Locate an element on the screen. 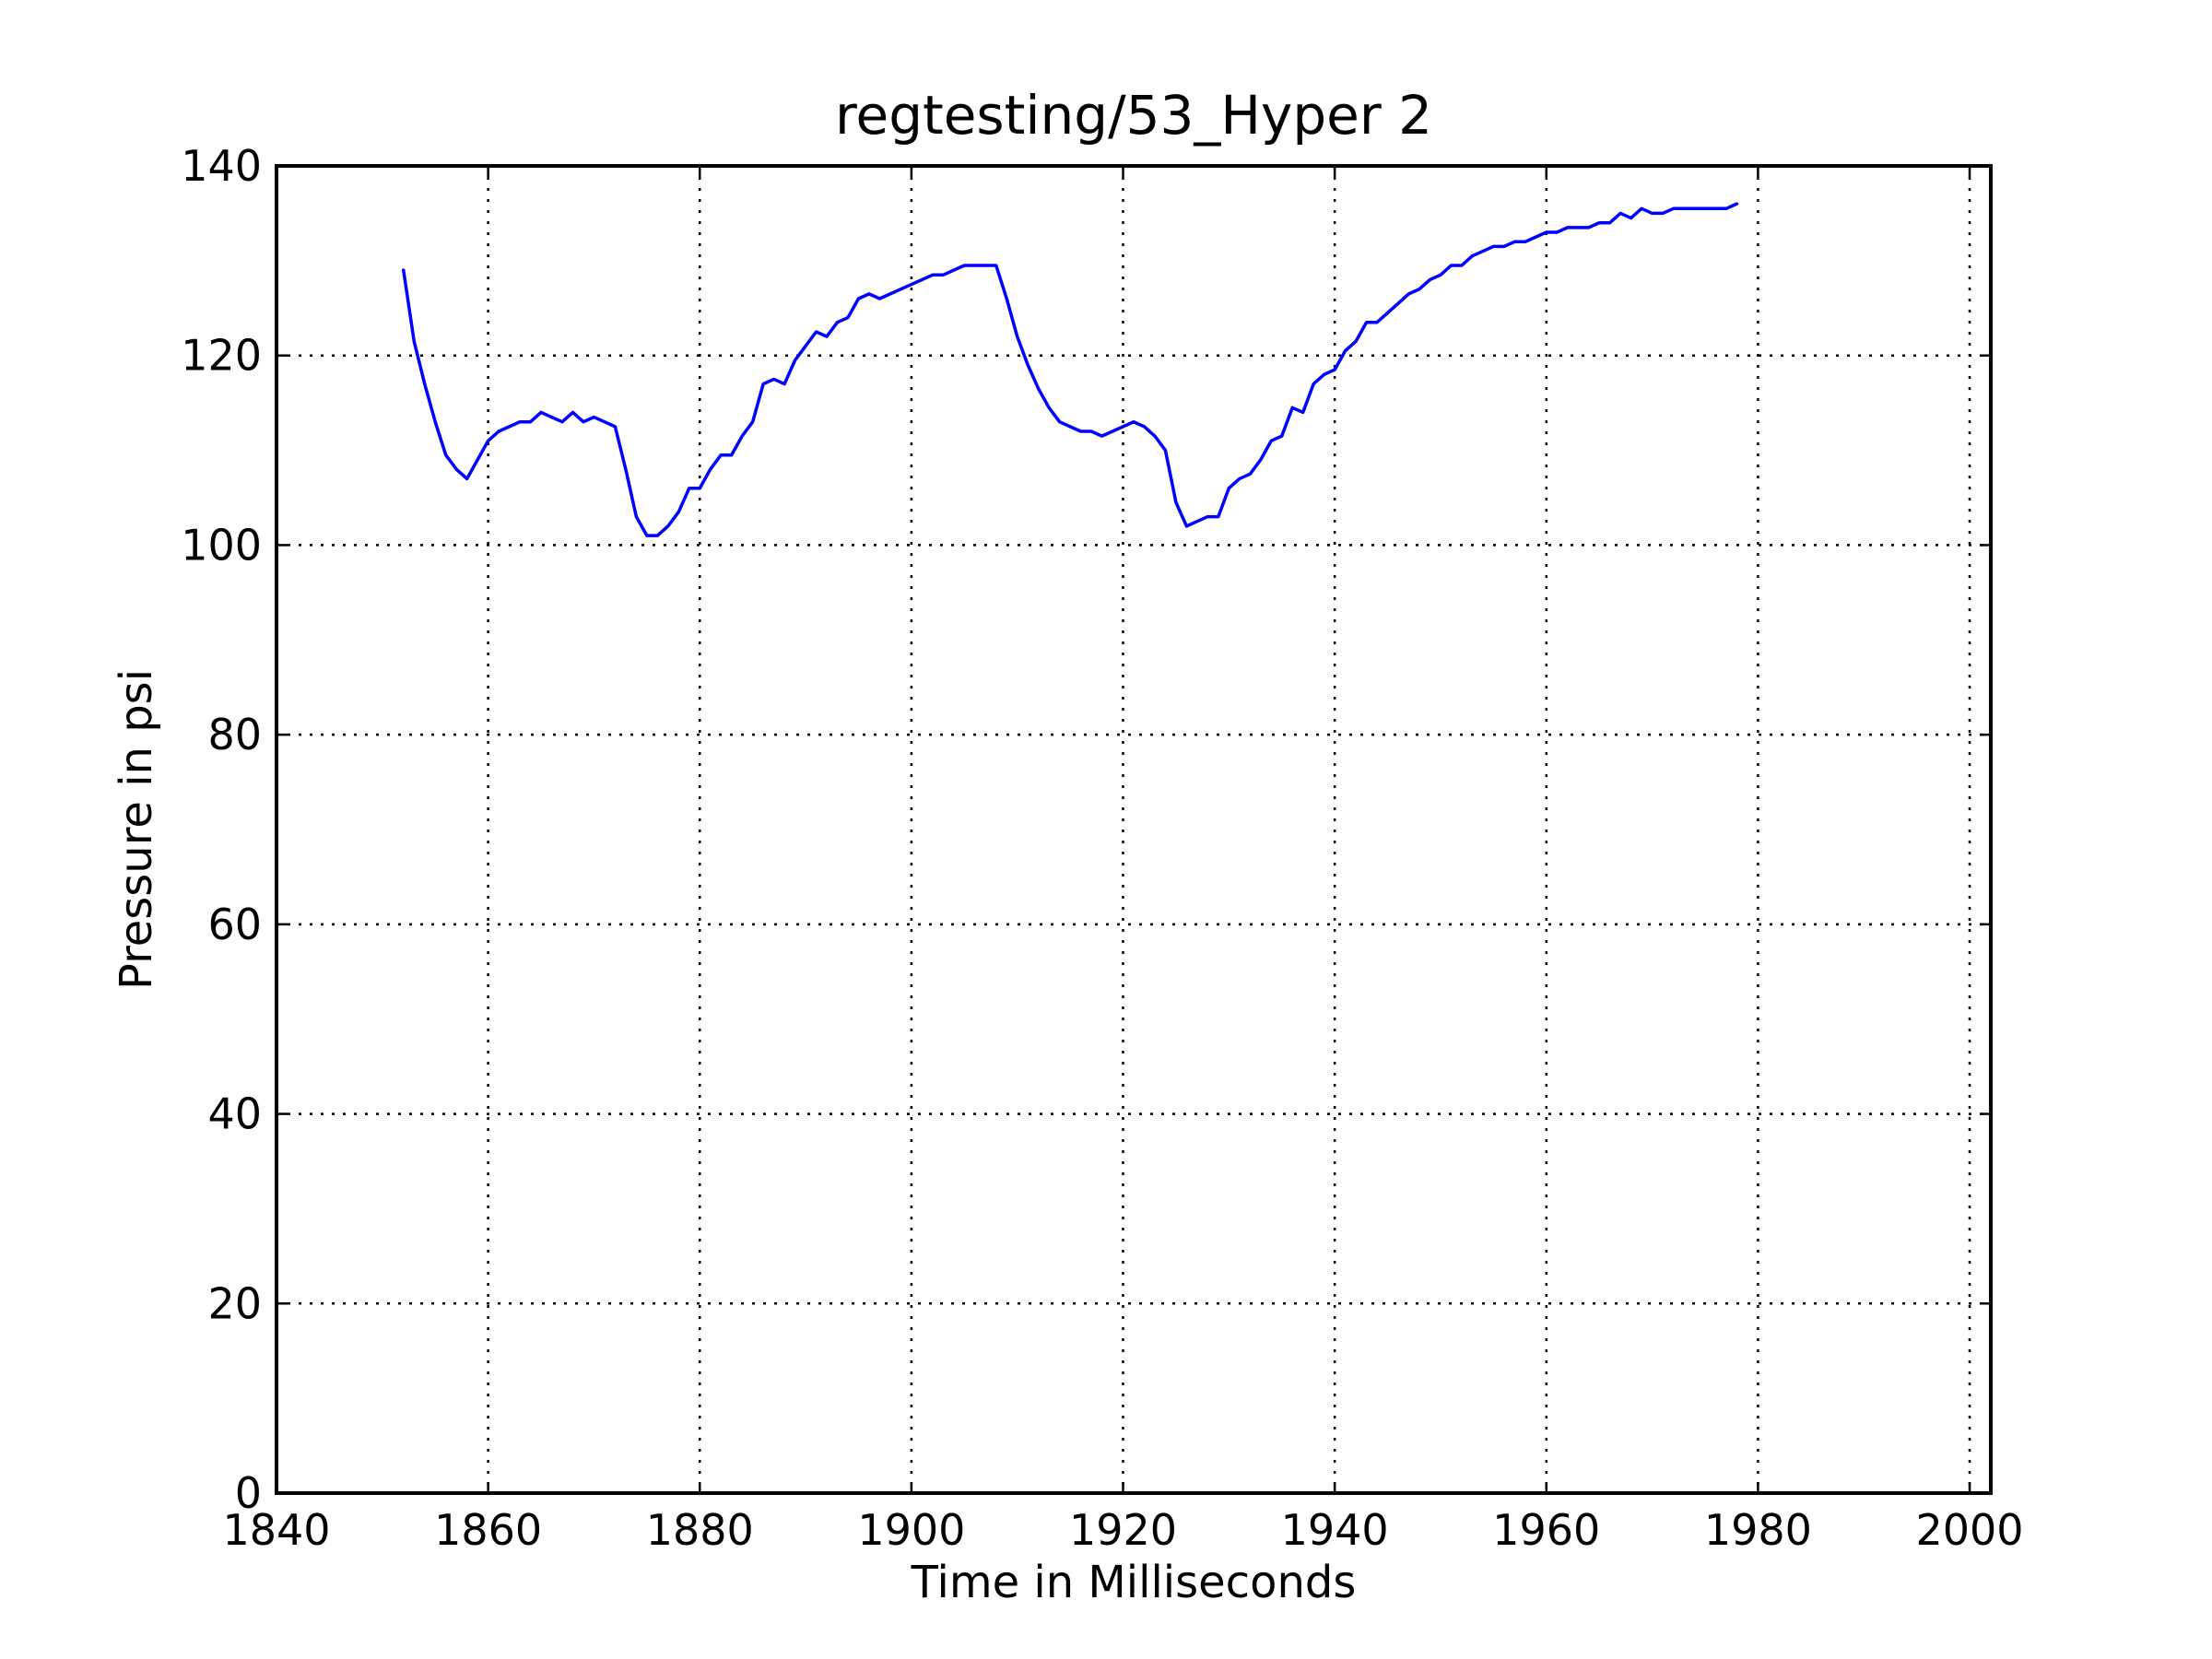 This screenshot has width=2212, height=1659. y-tick-label: 60 is located at coordinates (234, 924).